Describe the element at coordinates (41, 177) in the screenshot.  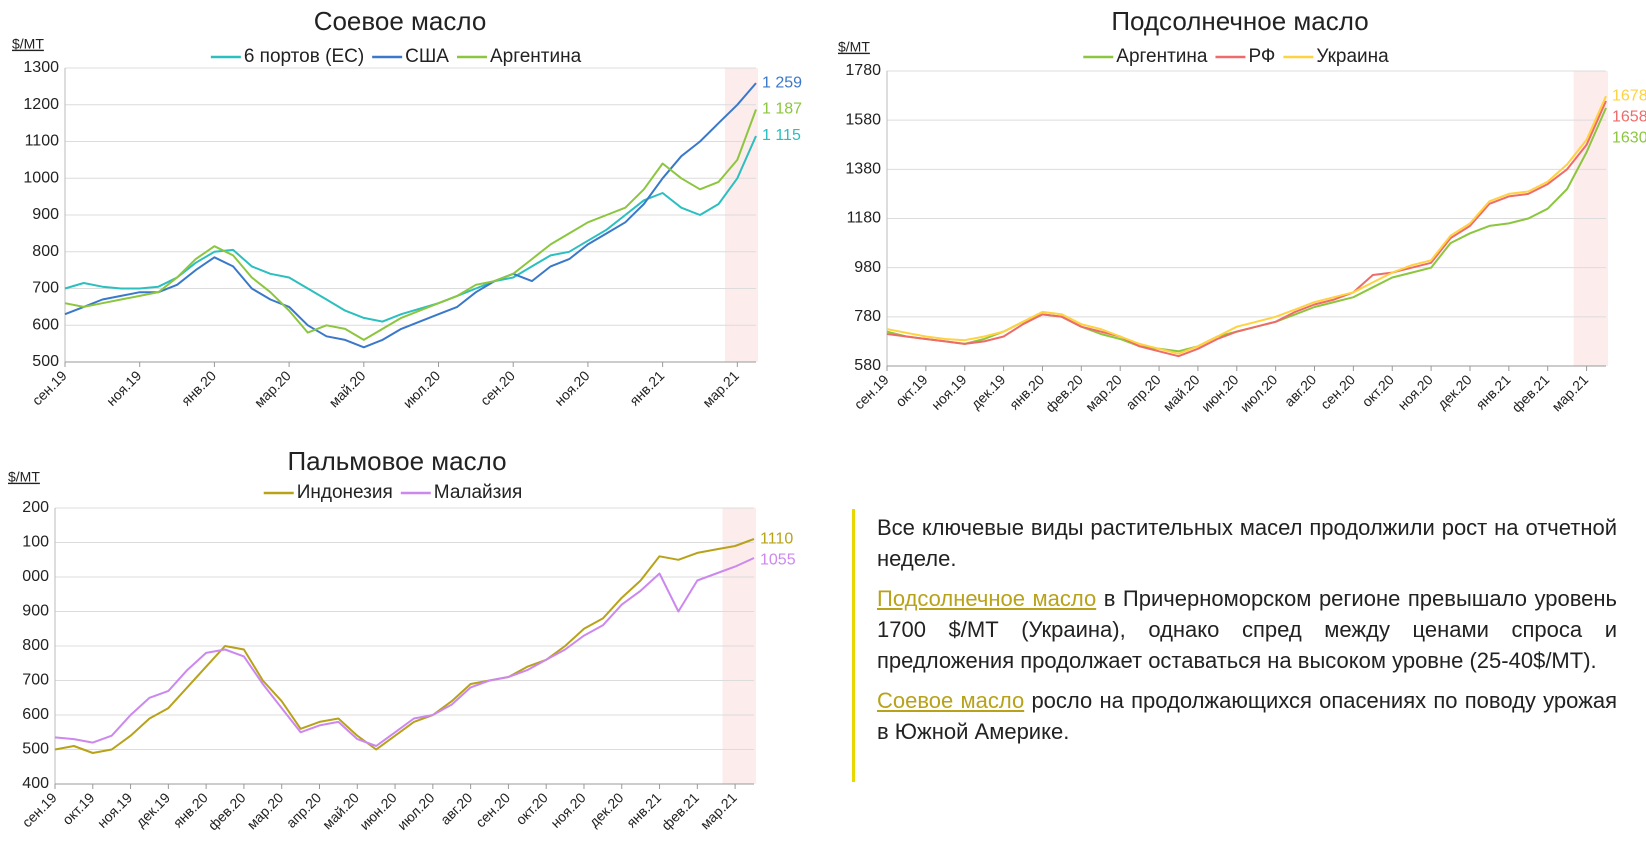
I see `y-tick-label: 1000` at that location.